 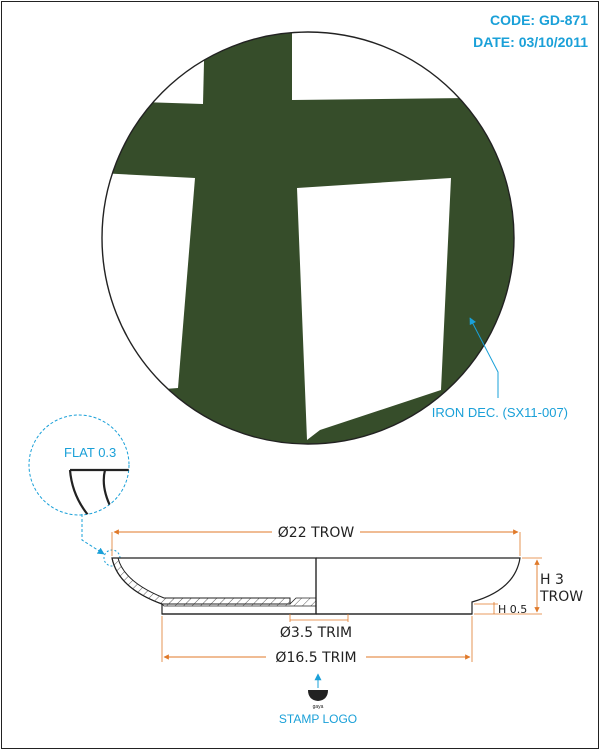 I want to click on height-label-line2: TROW, so click(x=561, y=597).